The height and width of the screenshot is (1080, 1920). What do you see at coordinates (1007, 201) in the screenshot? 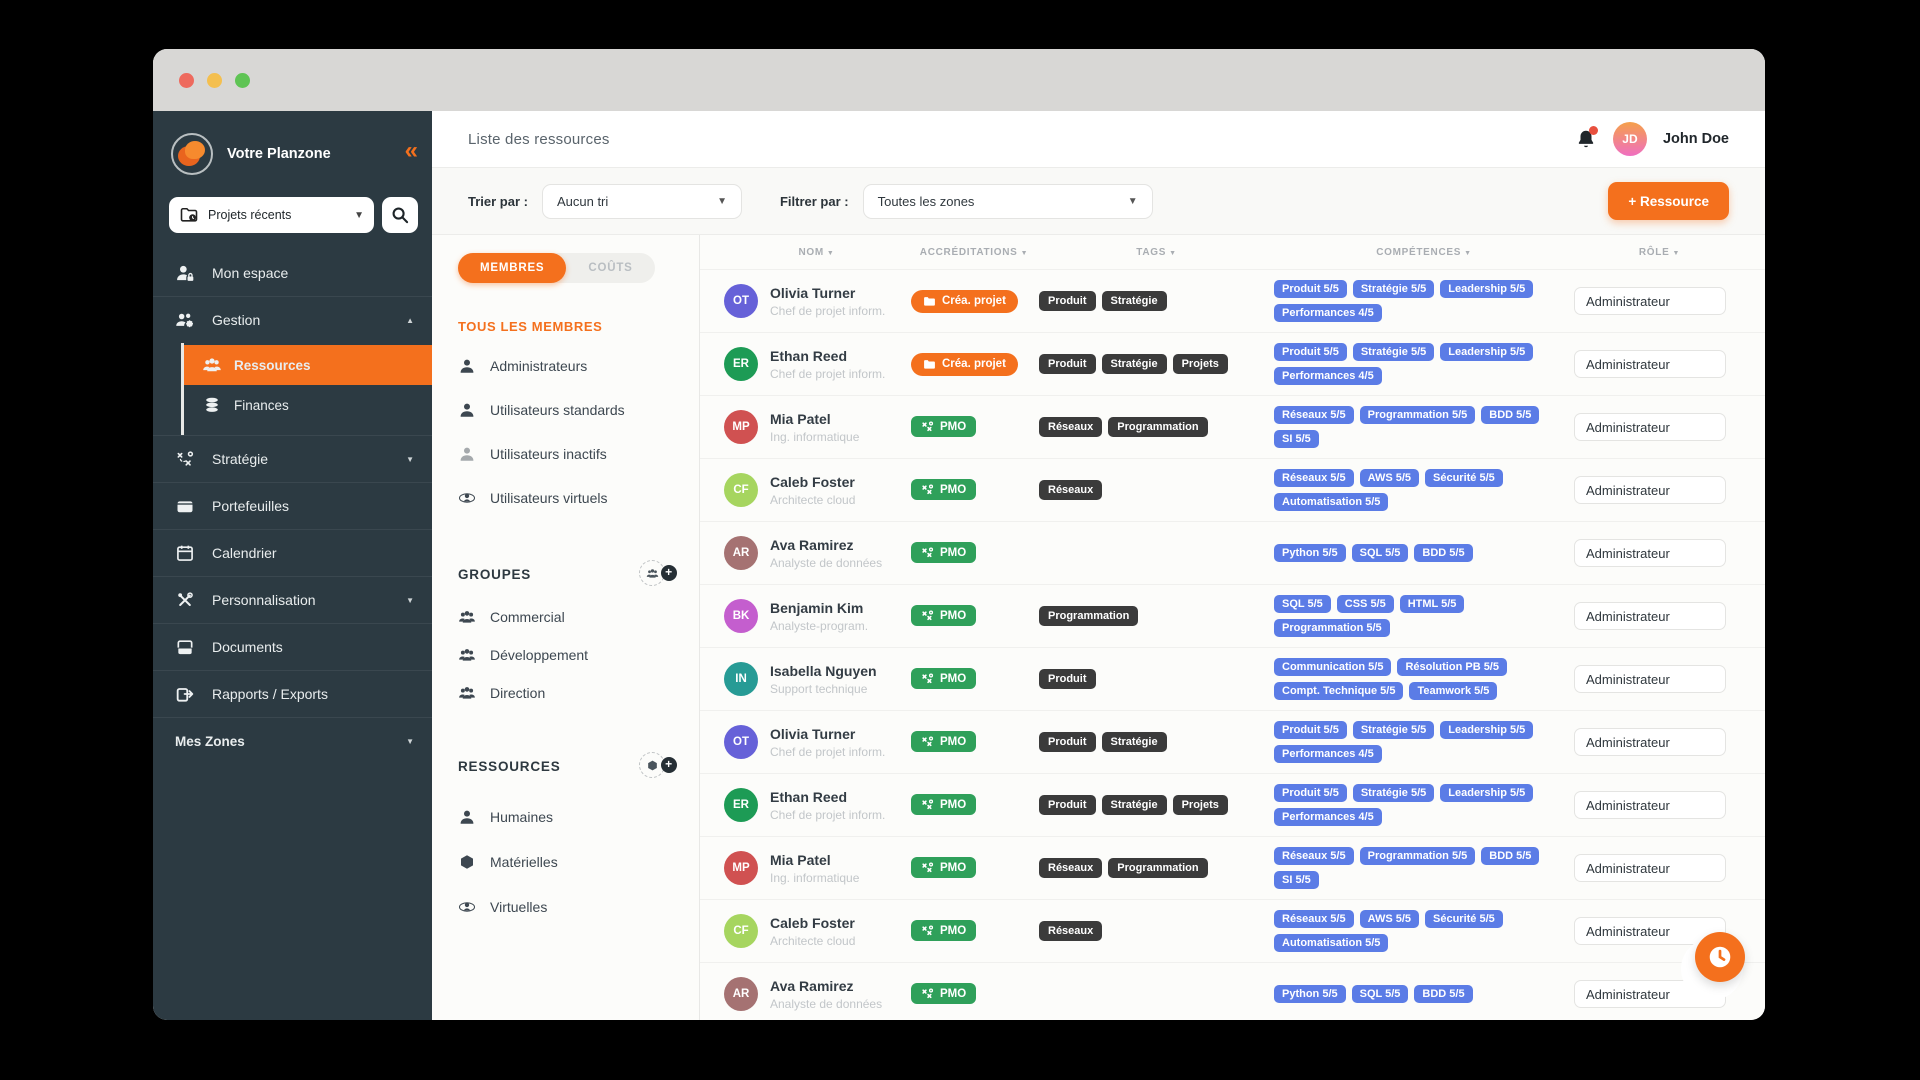
I see `zone-filter-select: Toutes les zones ▼` at bounding box center [1007, 201].